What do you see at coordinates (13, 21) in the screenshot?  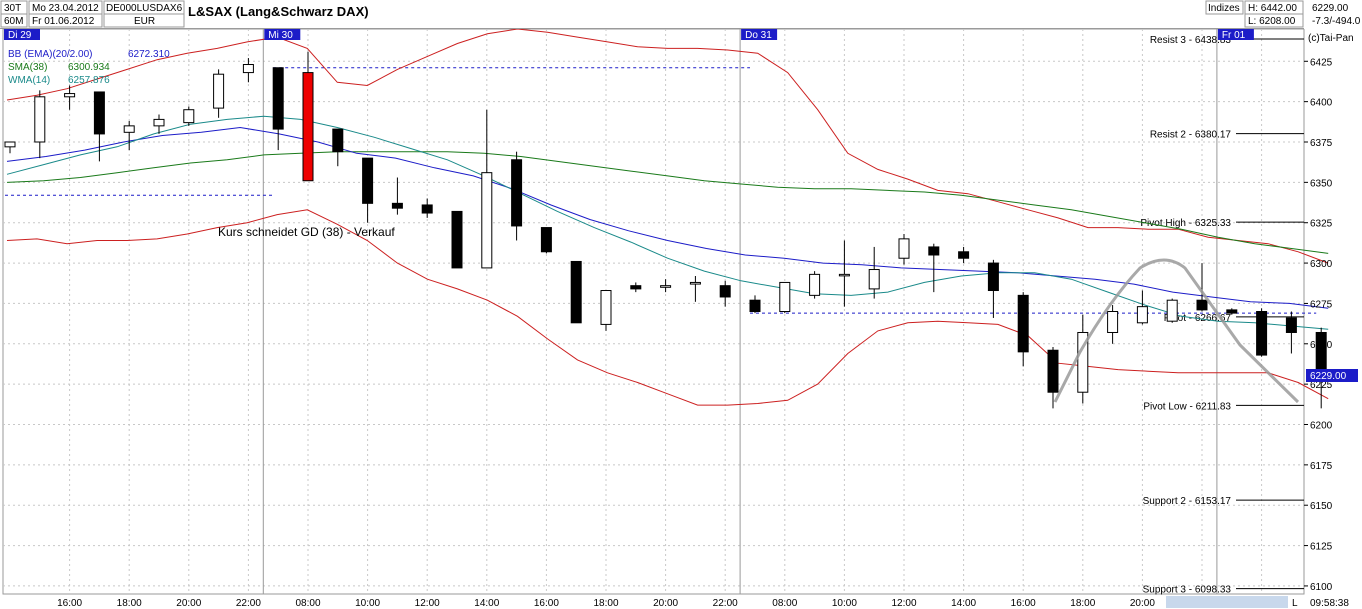 I see `interval-secondary: 60M` at bounding box center [13, 21].